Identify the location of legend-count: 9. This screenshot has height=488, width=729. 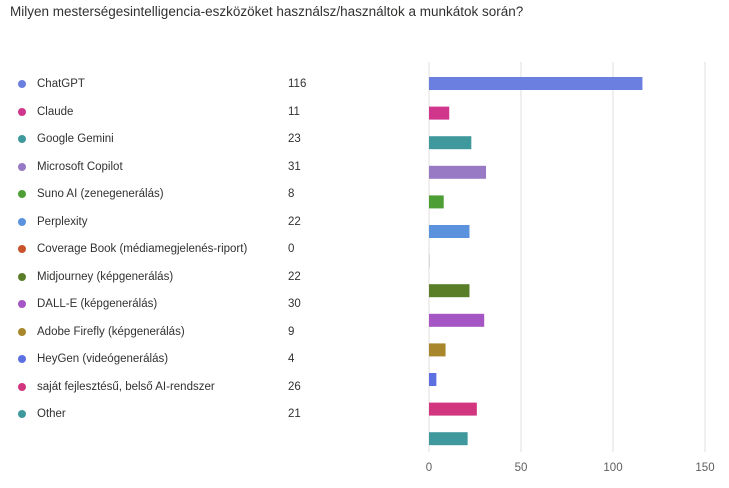
(291, 331).